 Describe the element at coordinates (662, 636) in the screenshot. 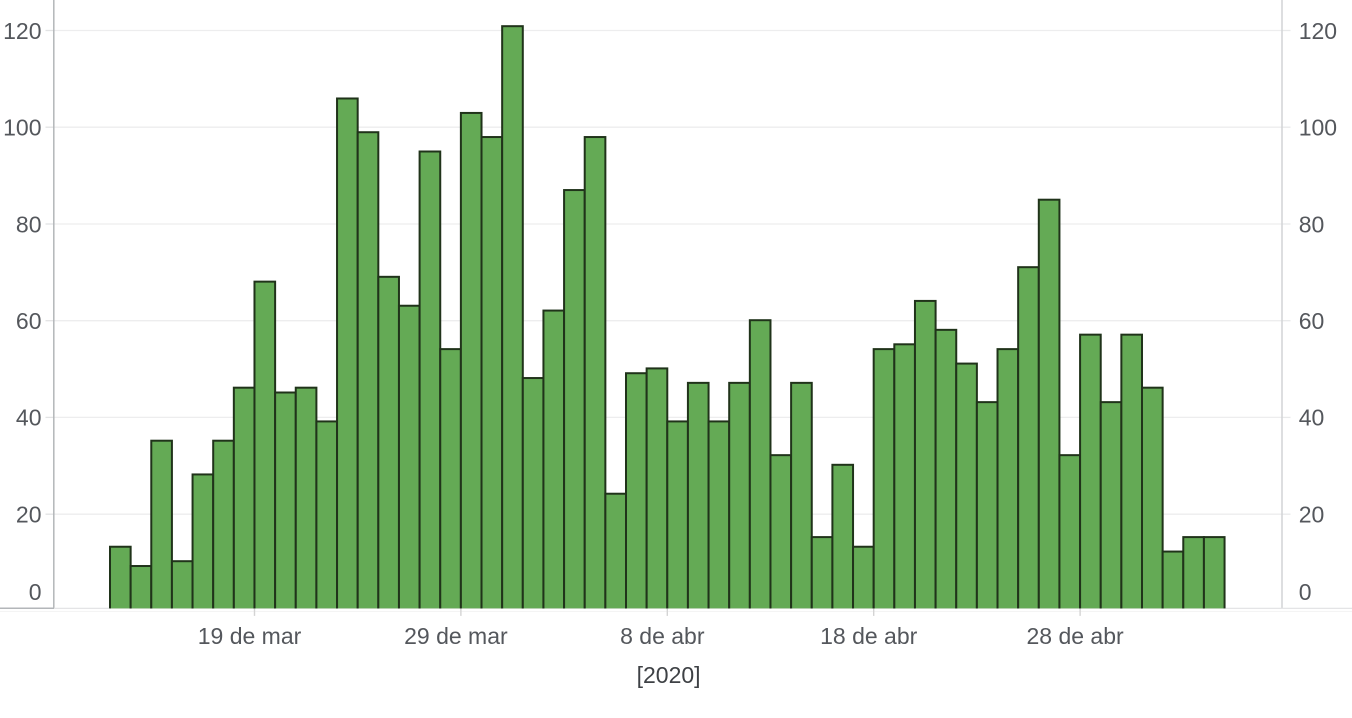

I see `svg-text: 8 de abr` at that location.